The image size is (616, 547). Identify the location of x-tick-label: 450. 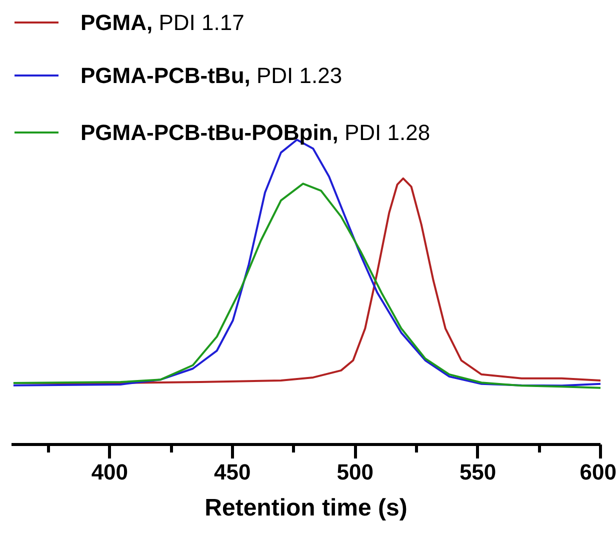
(232, 472).